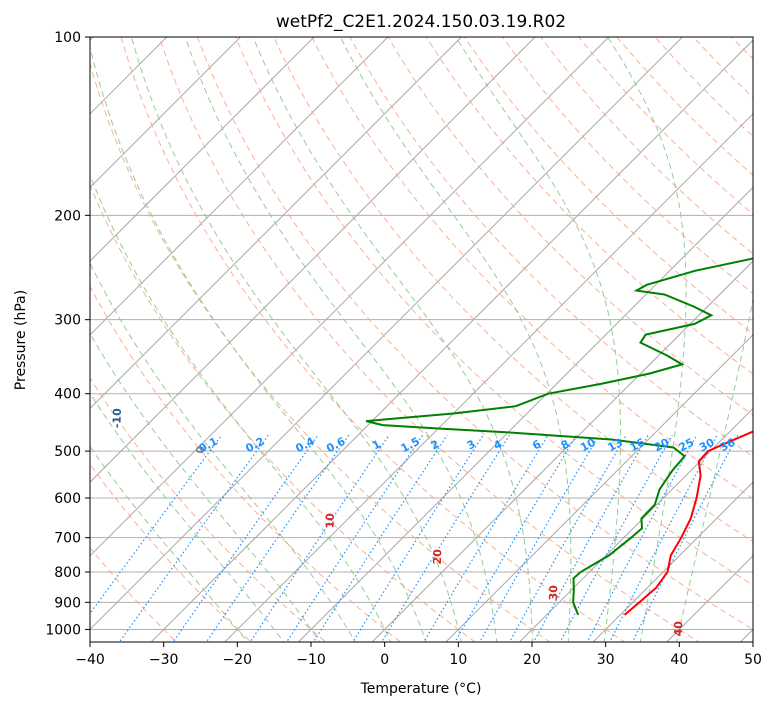 The height and width of the screenshot is (708, 775). What do you see at coordinates (497, 444) in the screenshot?
I see `mixing-ratio-label: 4` at bounding box center [497, 444].